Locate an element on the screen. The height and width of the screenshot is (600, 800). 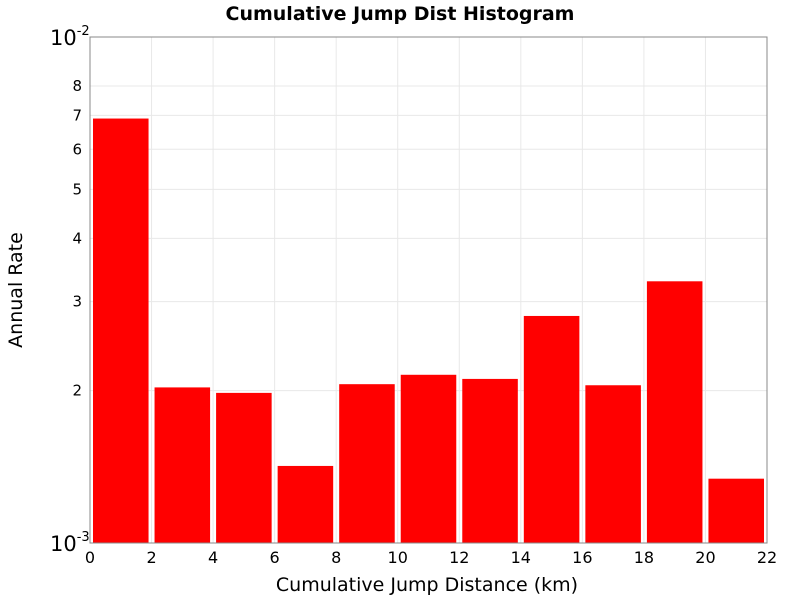
x-tick-label: 16 is located at coordinates (582, 557).